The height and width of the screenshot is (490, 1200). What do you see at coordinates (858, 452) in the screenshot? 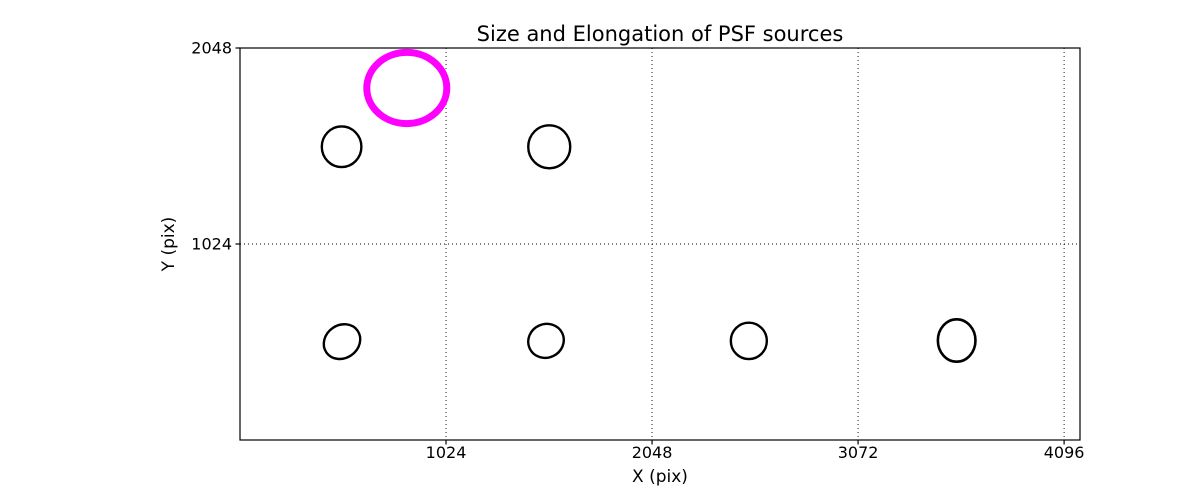
I see `x-tick-label: 3072` at bounding box center [858, 452].